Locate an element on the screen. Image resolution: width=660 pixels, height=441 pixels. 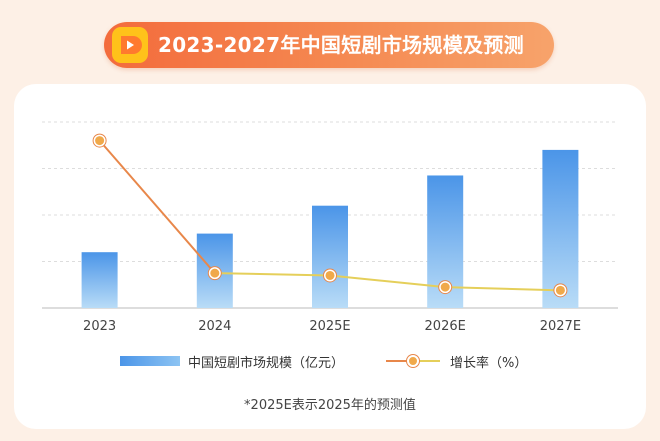
legend-item-market-size: 中国短剧市场规模（亿元） is located at coordinates (232, 361).